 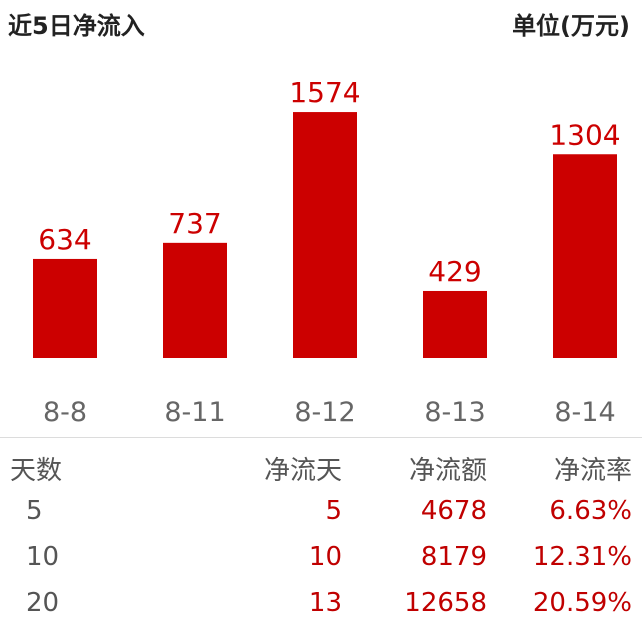 I want to click on unit-label: 单位(万元), so click(x=571, y=26).